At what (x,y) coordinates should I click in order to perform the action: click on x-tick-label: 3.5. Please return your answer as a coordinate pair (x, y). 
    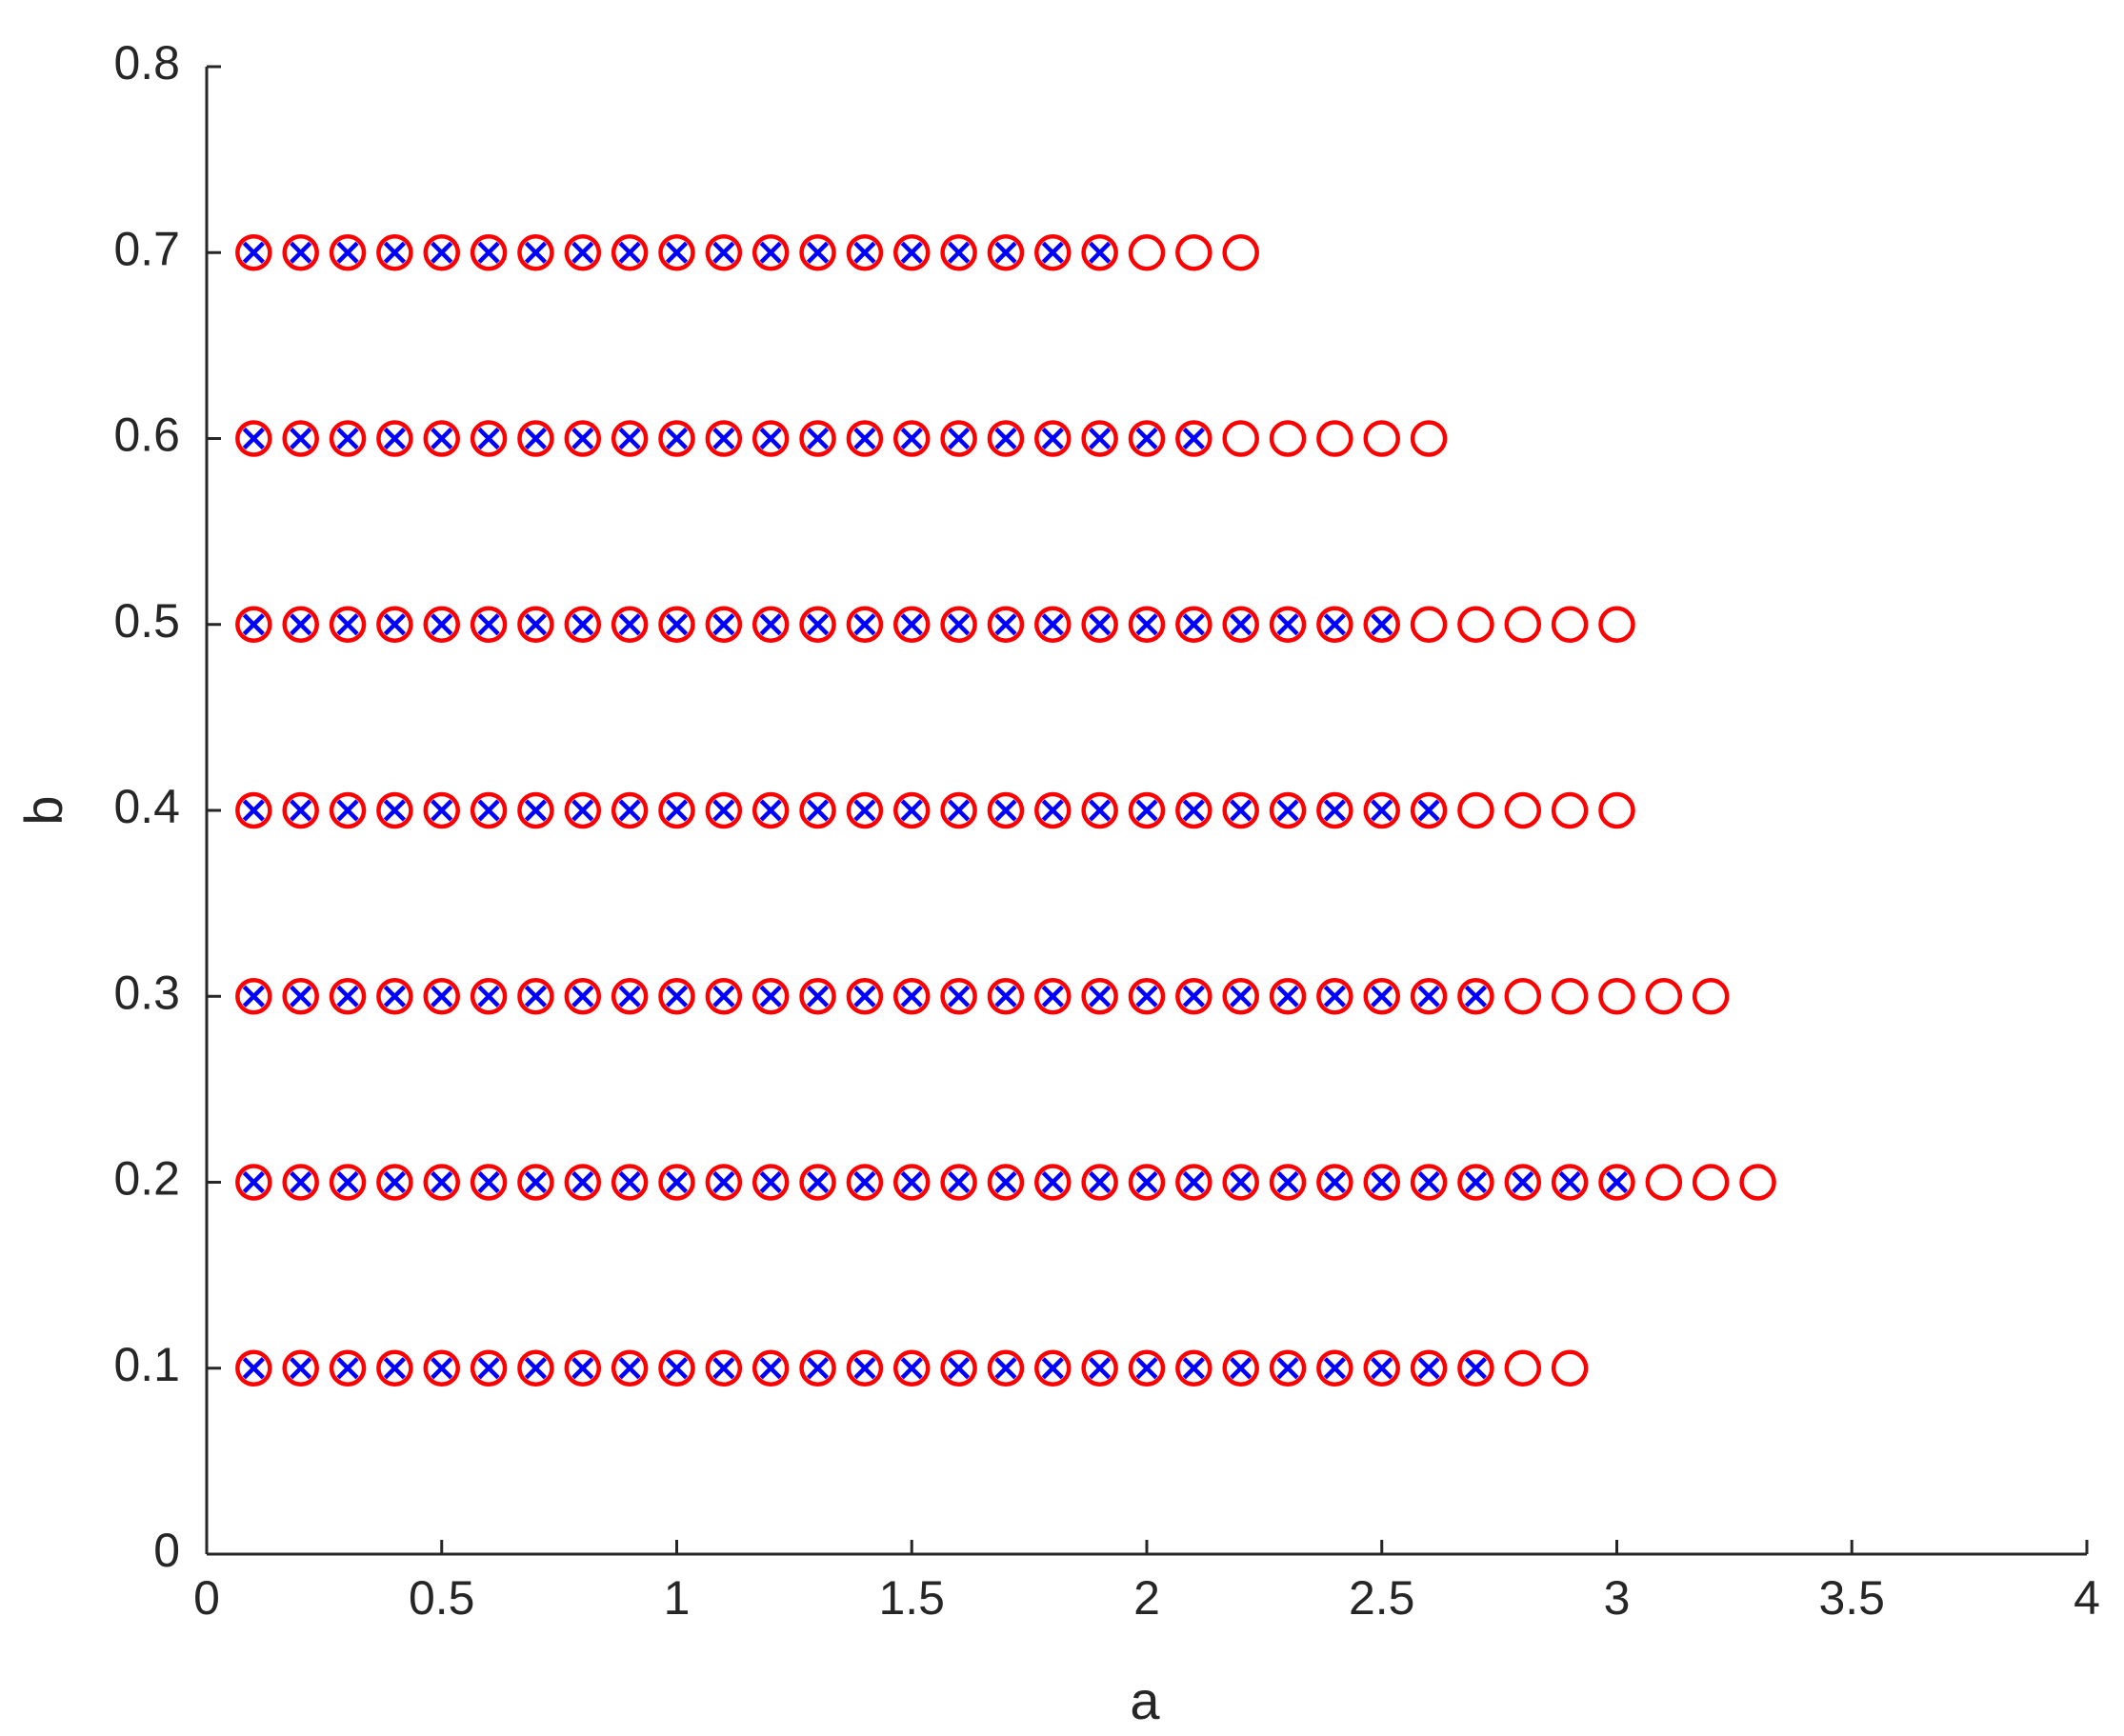
    Looking at the image, I should click on (1851, 1598).